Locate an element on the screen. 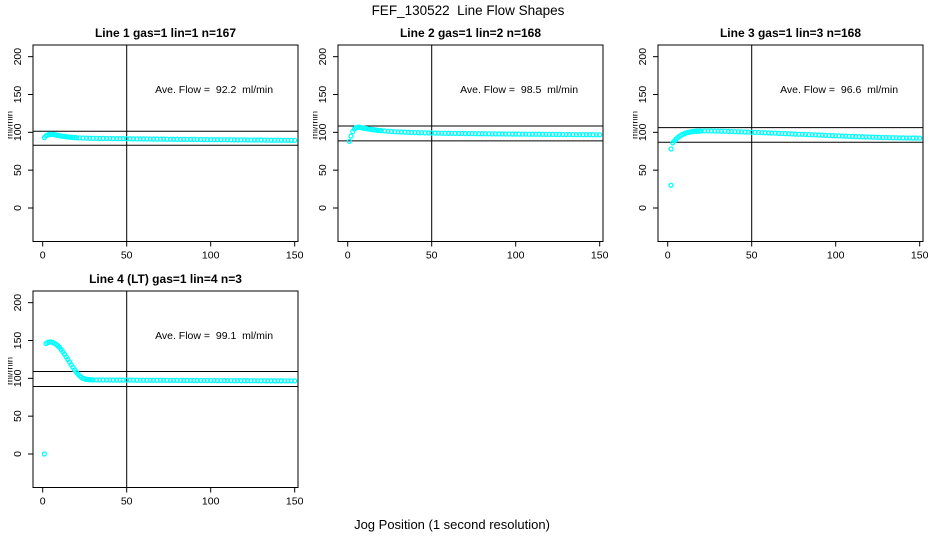 The width and height of the screenshot is (936, 540). ave-flow-annotation: Ave. Flow = 99.1 ml/min is located at coordinates (214, 336).